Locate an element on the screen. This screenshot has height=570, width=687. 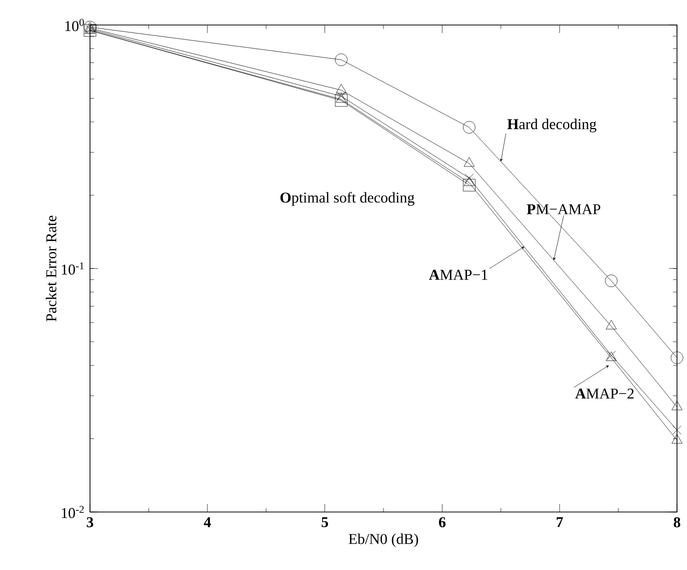
annotation: Hard decoding is located at coordinates (551, 125).